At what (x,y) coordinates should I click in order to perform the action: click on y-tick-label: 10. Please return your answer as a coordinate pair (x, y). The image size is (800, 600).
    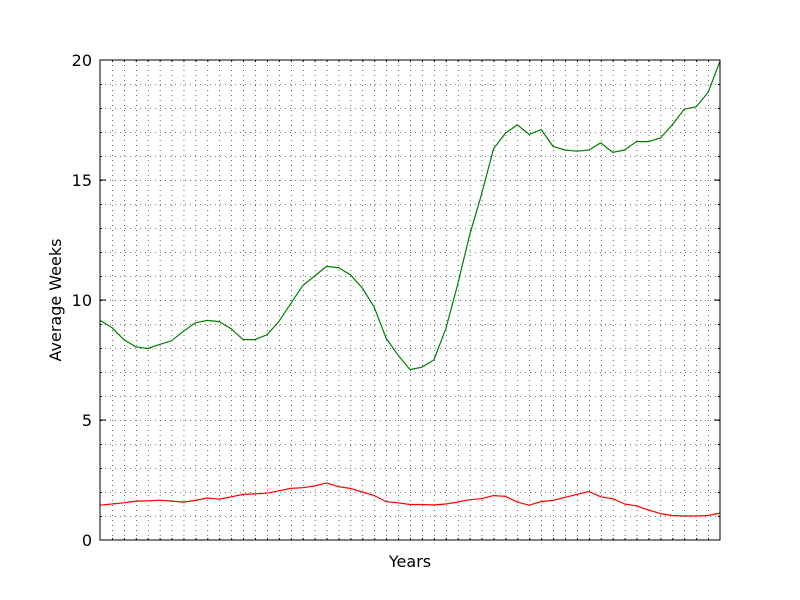
    Looking at the image, I should click on (82, 300).